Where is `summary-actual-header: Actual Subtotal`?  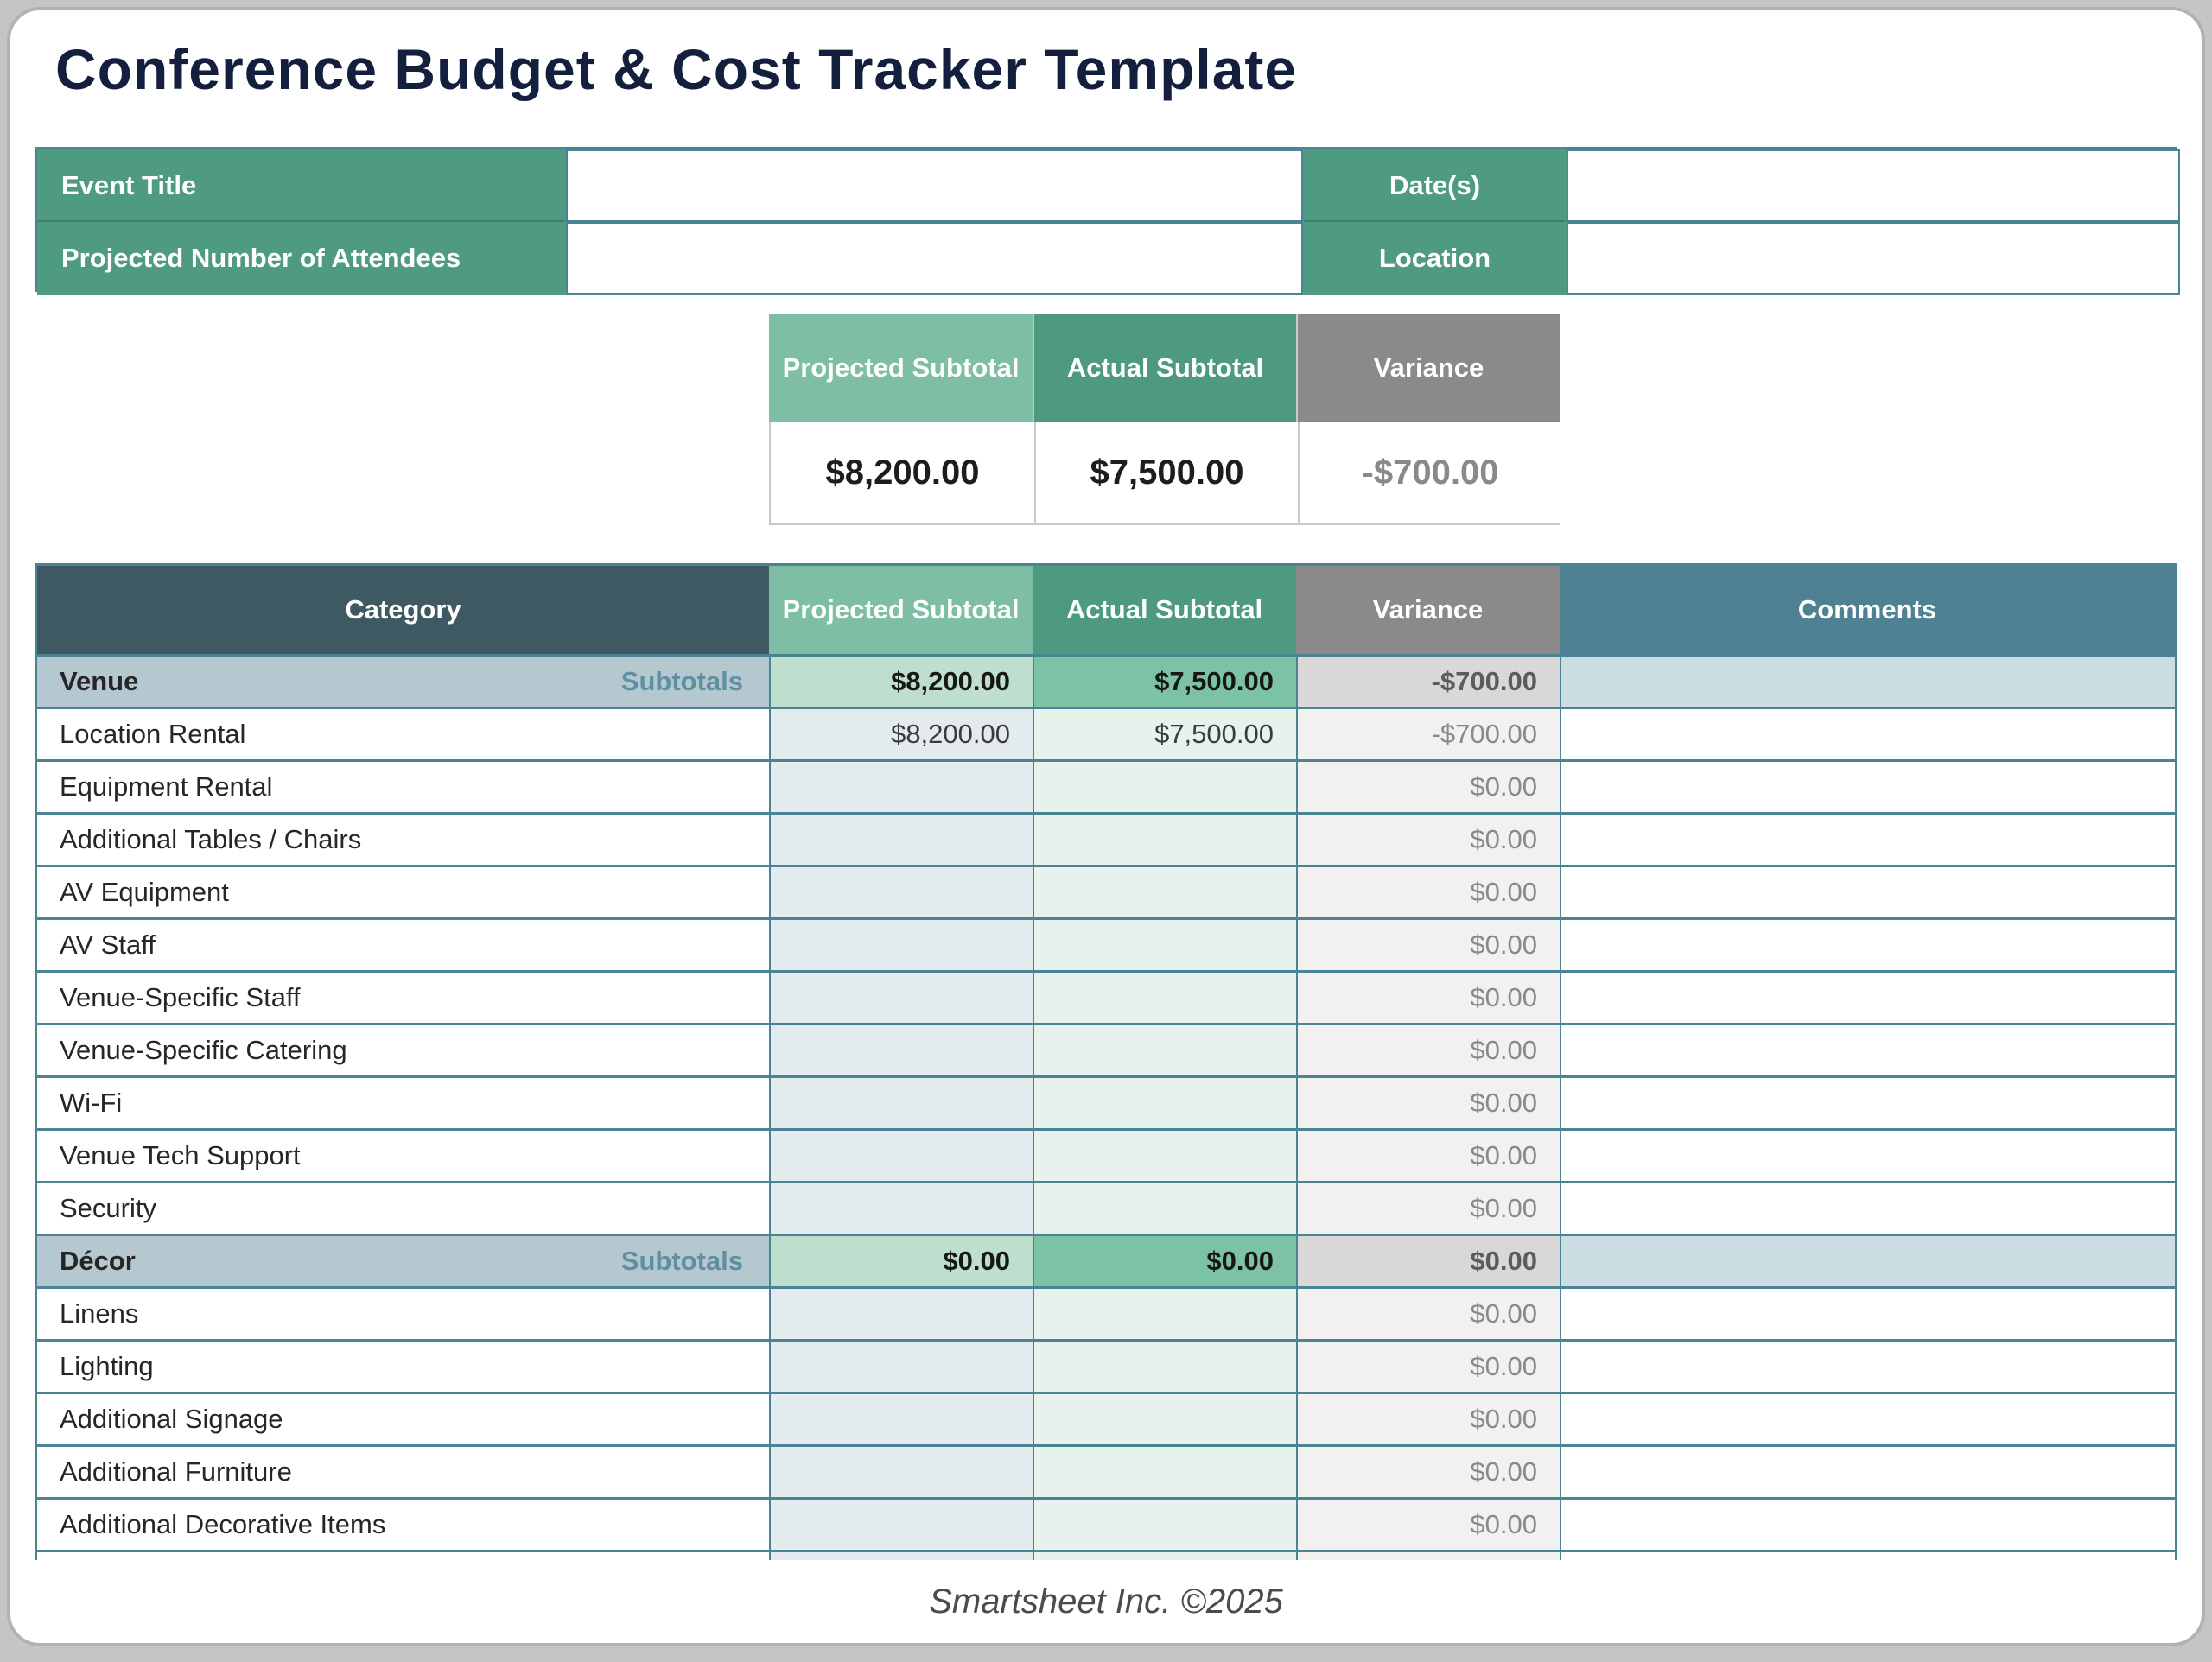
summary-actual-header: Actual Subtotal is located at coordinates (1164, 368).